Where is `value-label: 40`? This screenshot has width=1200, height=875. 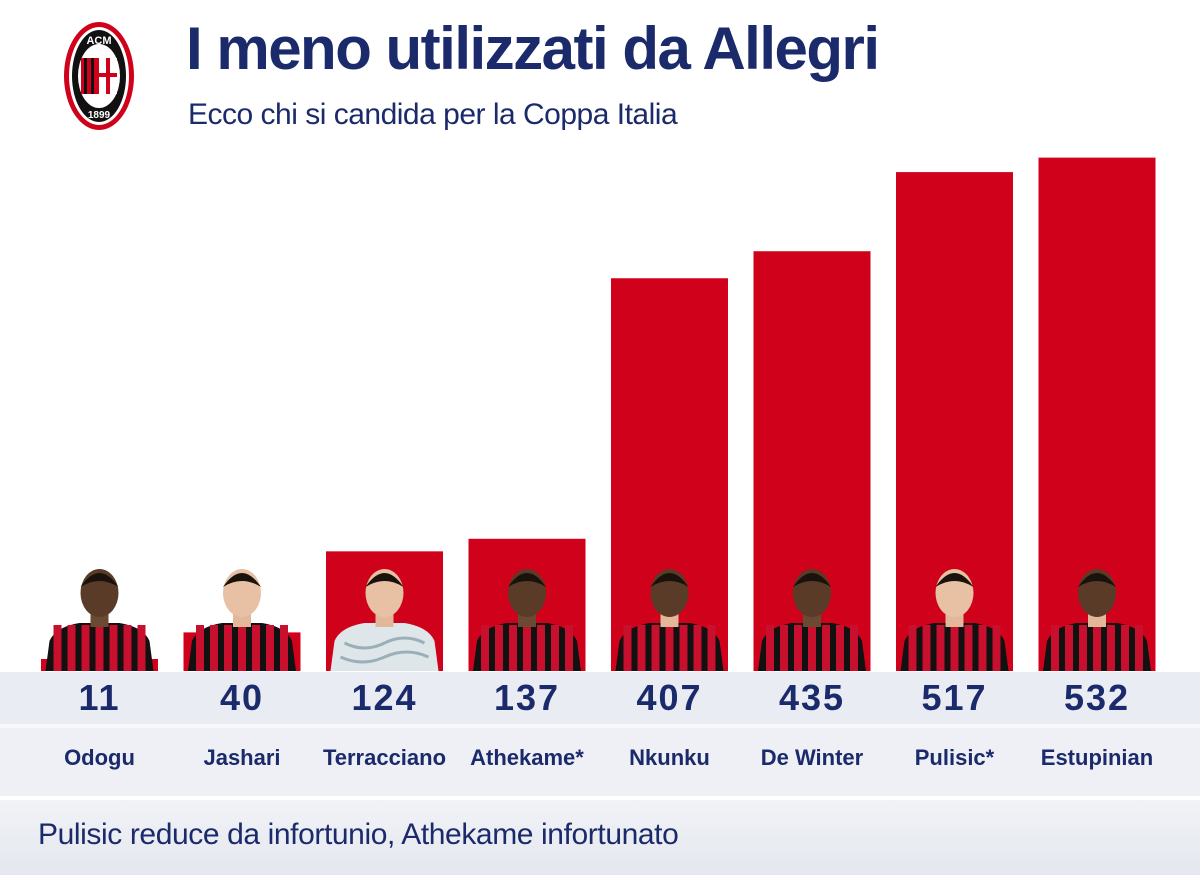 value-label: 40 is located at coordinates (242, 697).